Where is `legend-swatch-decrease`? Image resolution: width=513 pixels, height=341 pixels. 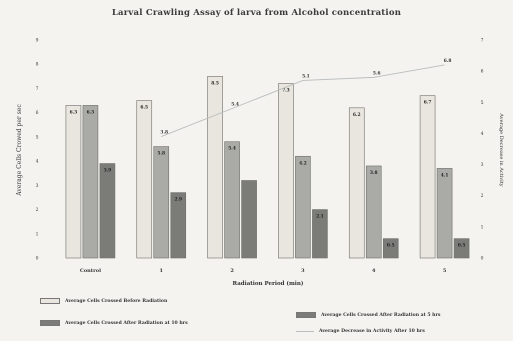
legend-swatch-decrease is located at coordinates (305, 331).